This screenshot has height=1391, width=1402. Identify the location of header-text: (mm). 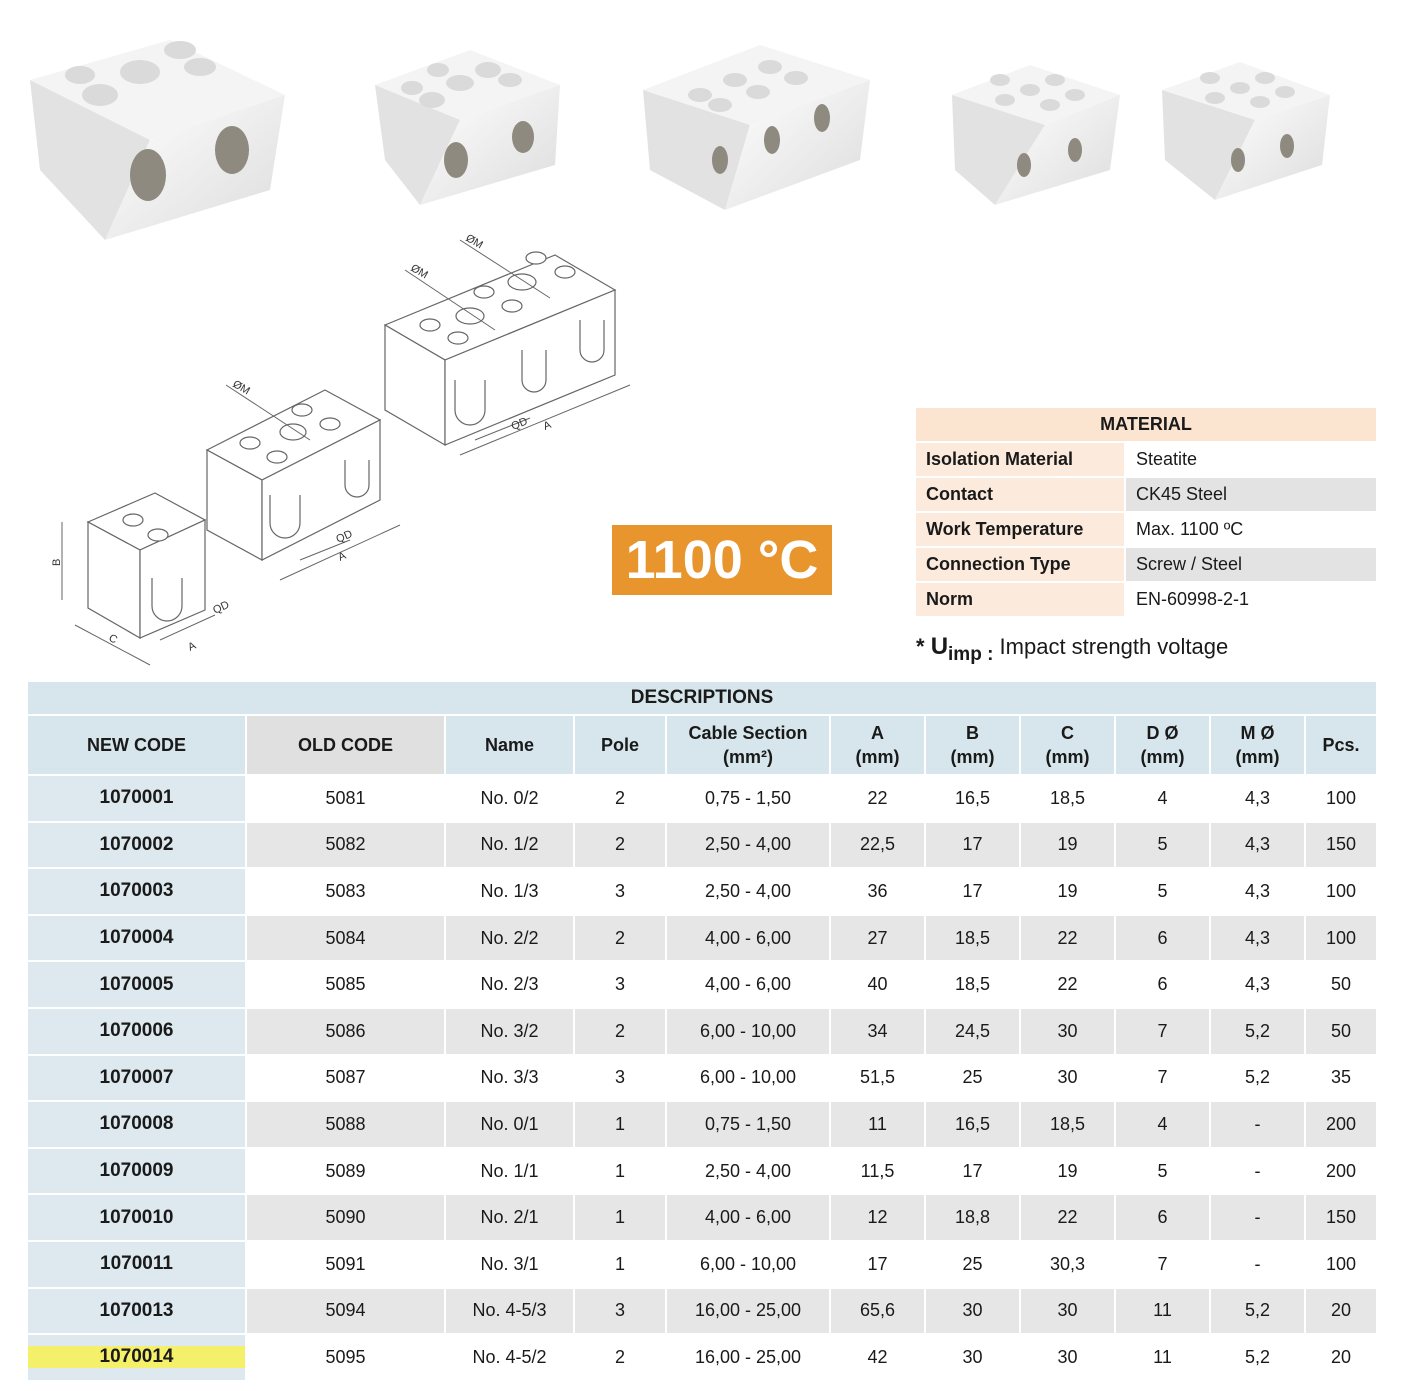
(972, 757).